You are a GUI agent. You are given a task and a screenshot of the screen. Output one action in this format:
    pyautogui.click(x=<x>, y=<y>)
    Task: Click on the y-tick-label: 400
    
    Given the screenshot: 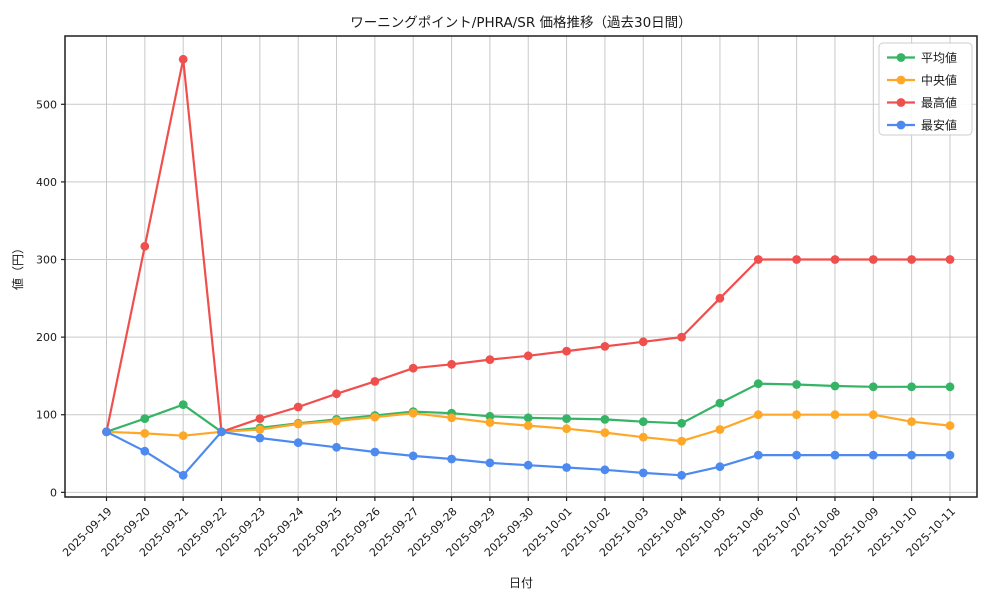 What is the action you would take?
    pyautogui.click(x=46, y=182)
    